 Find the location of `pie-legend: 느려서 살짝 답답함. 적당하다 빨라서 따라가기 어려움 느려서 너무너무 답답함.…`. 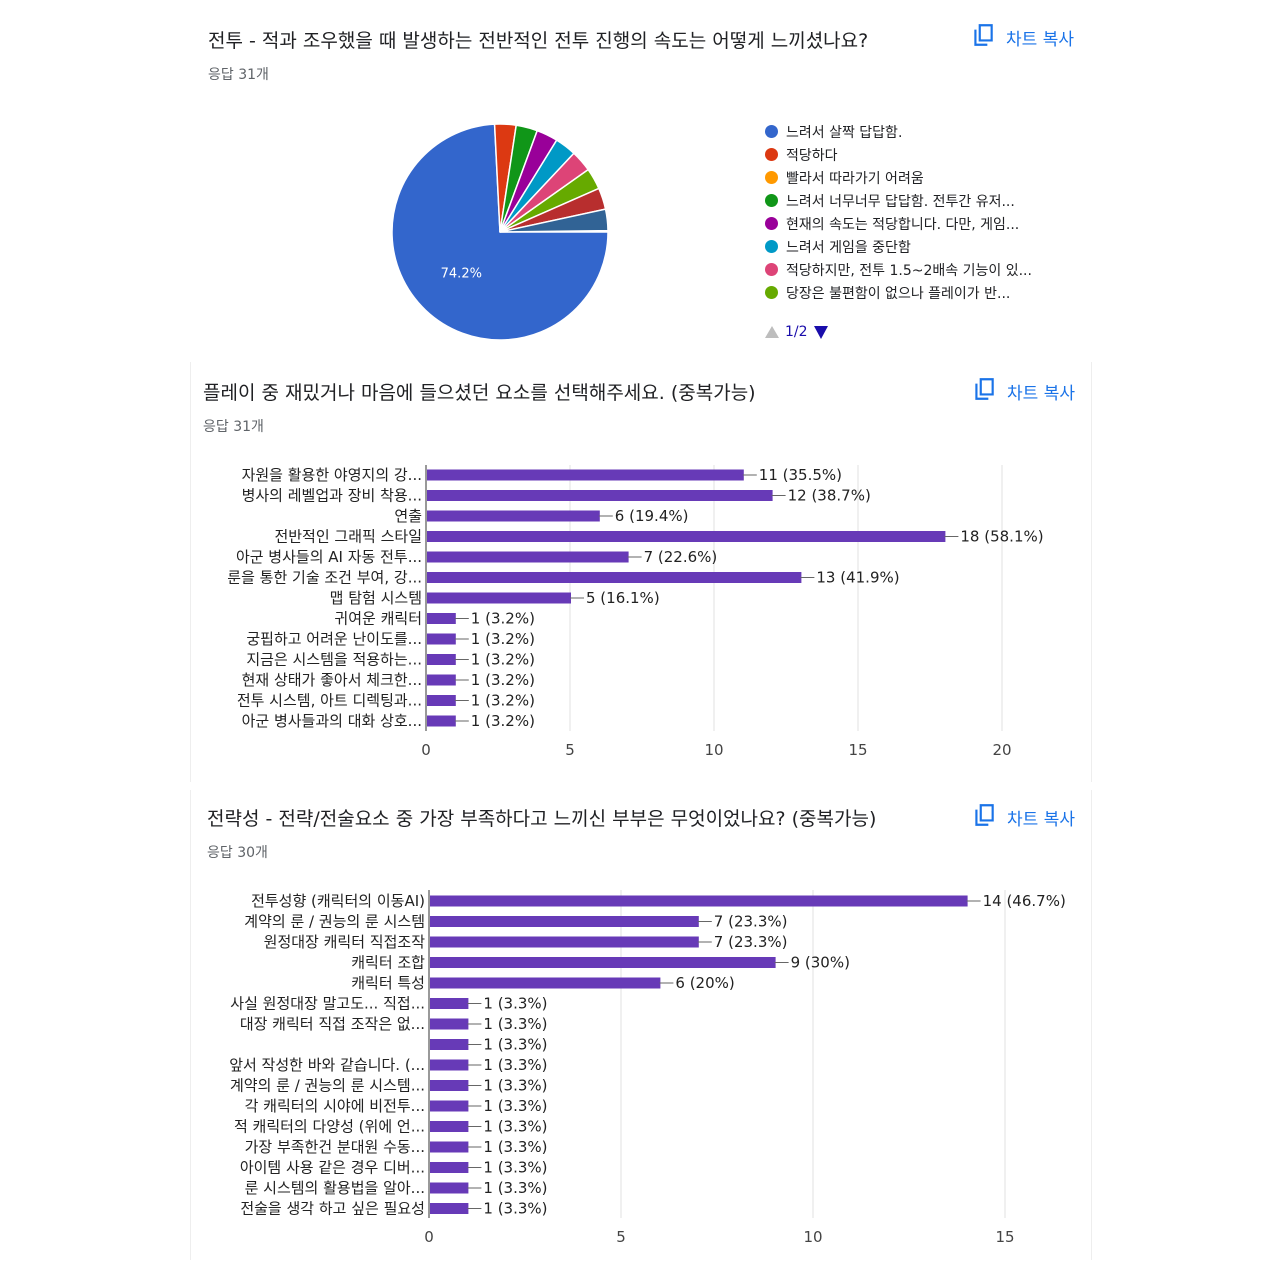

pie-legend: 느려서 살짝 답답함. 적당하다 빨라서 따라가기 어려움 느려서 너무너무 답답함.… is located at coordinates (898, 212).